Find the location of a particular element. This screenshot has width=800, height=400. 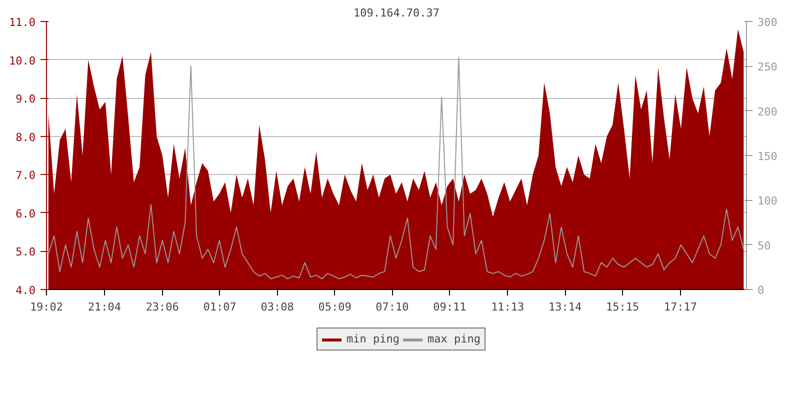

x-tick-label: 07:10 is located at coordinates (392, 307).